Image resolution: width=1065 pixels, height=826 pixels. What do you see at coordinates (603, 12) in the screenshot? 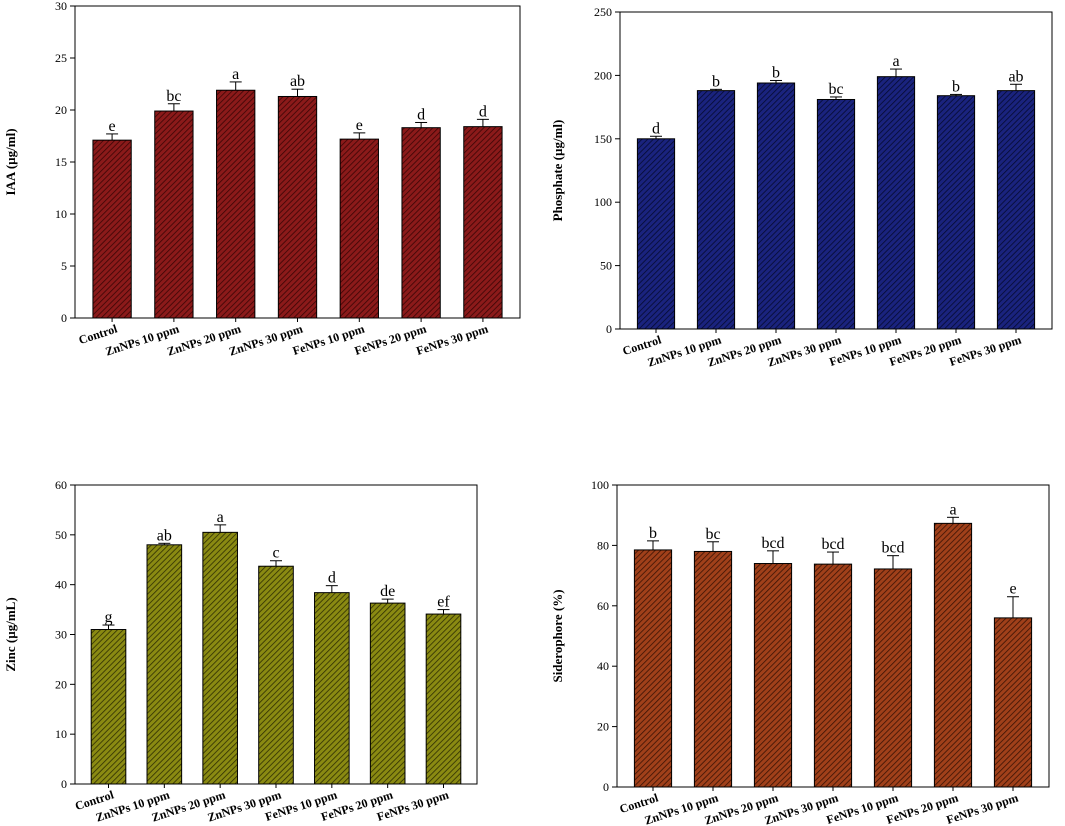
I see `y-tick-label: 250` at bounding box center [603, 12].